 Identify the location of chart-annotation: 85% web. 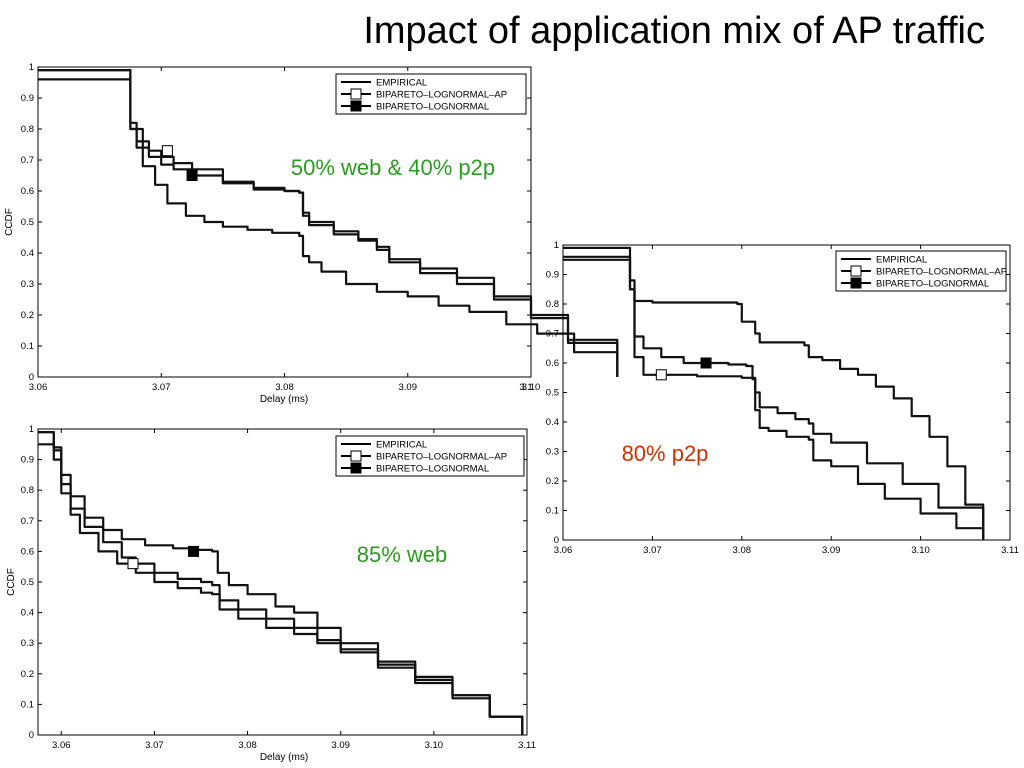
(402, 554).